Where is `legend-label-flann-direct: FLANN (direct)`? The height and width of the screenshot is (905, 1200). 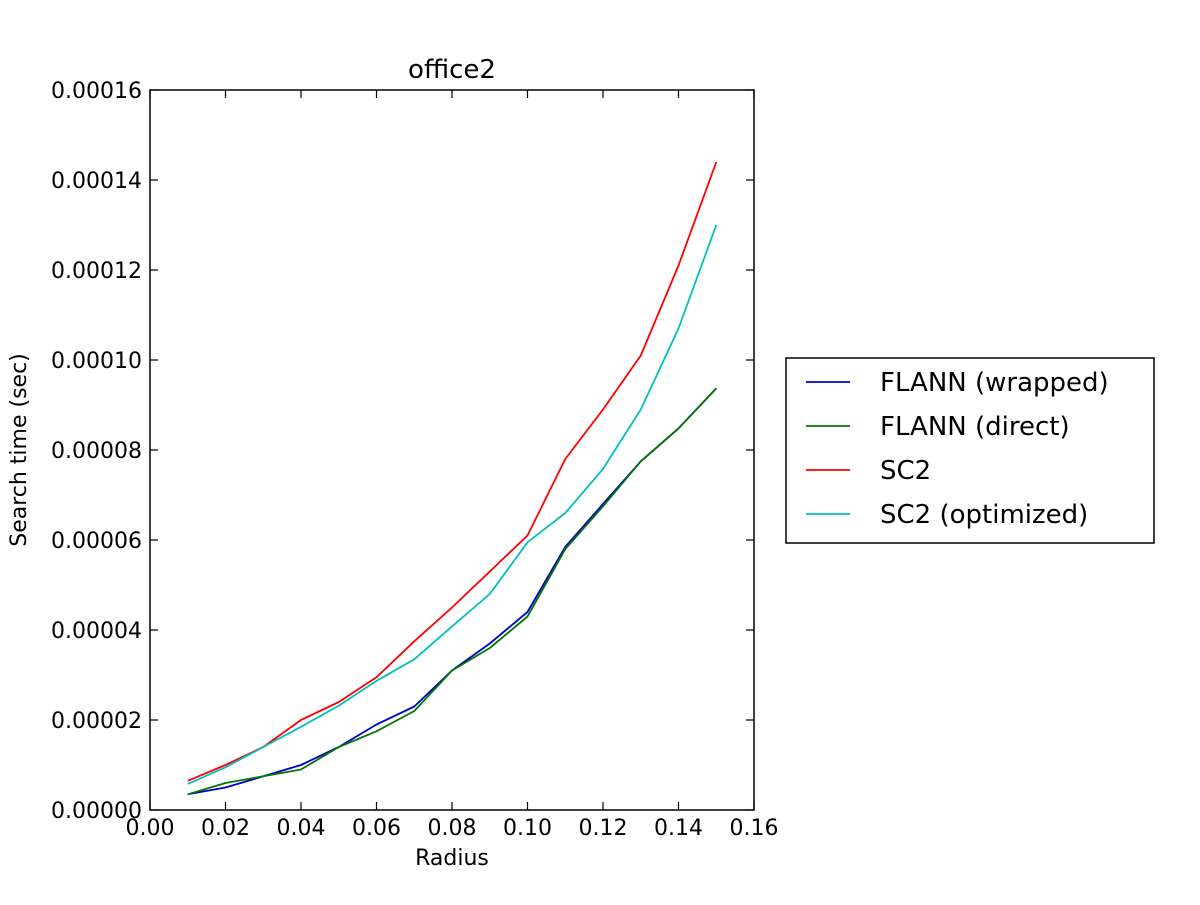
legend-label-flann-direct: FLANN (direct) is located at coordinates (975, 427).